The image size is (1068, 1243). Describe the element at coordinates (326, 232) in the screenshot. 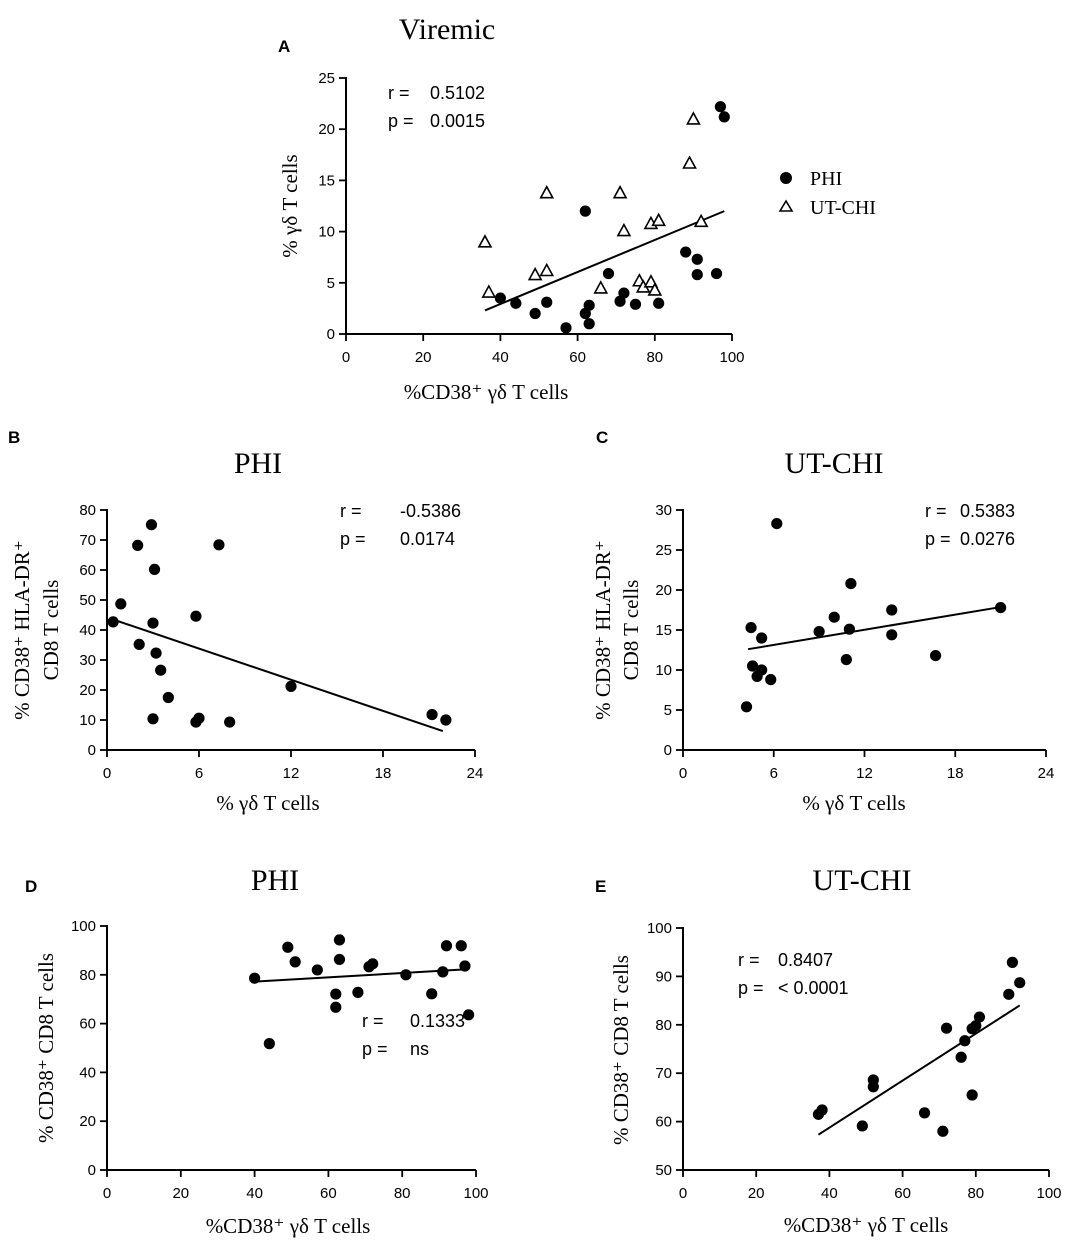

I see `panel-a-ytick-label-2: 10` at that location.